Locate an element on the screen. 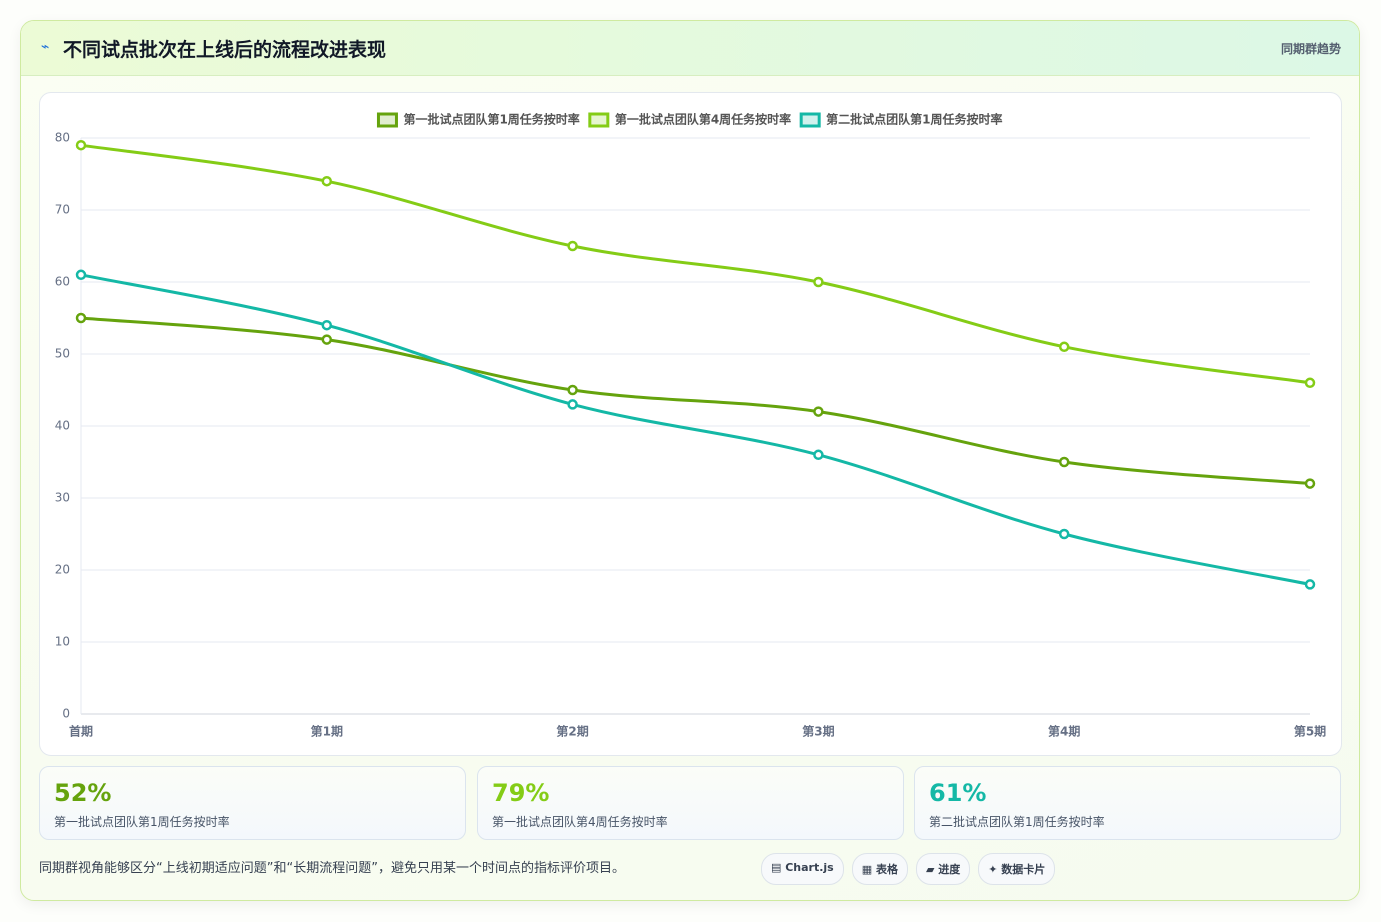  legend-item: 第一批试点团队第1周任务按时率 is located at coordinates (478, 120).